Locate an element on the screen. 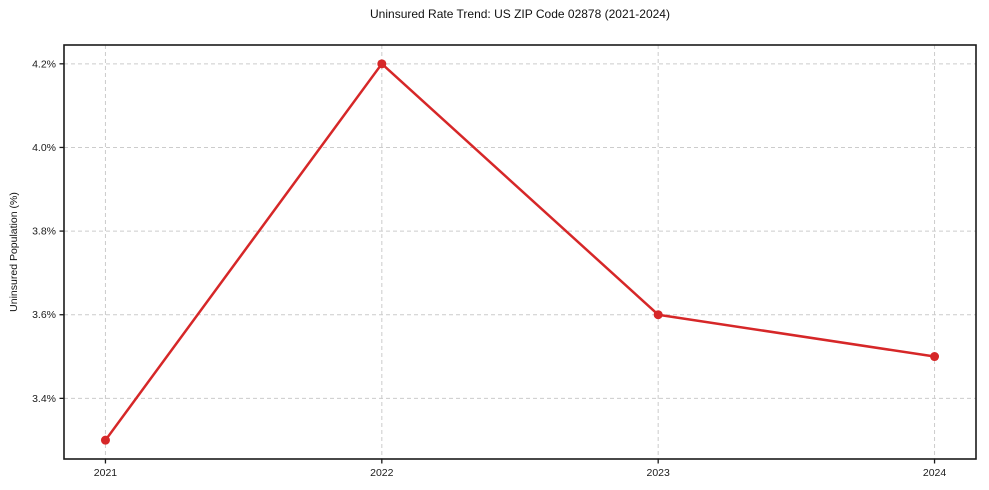 This screenshot has height=490, width=989. x-tick-label: 2023 is located at coordinates (659, 473).